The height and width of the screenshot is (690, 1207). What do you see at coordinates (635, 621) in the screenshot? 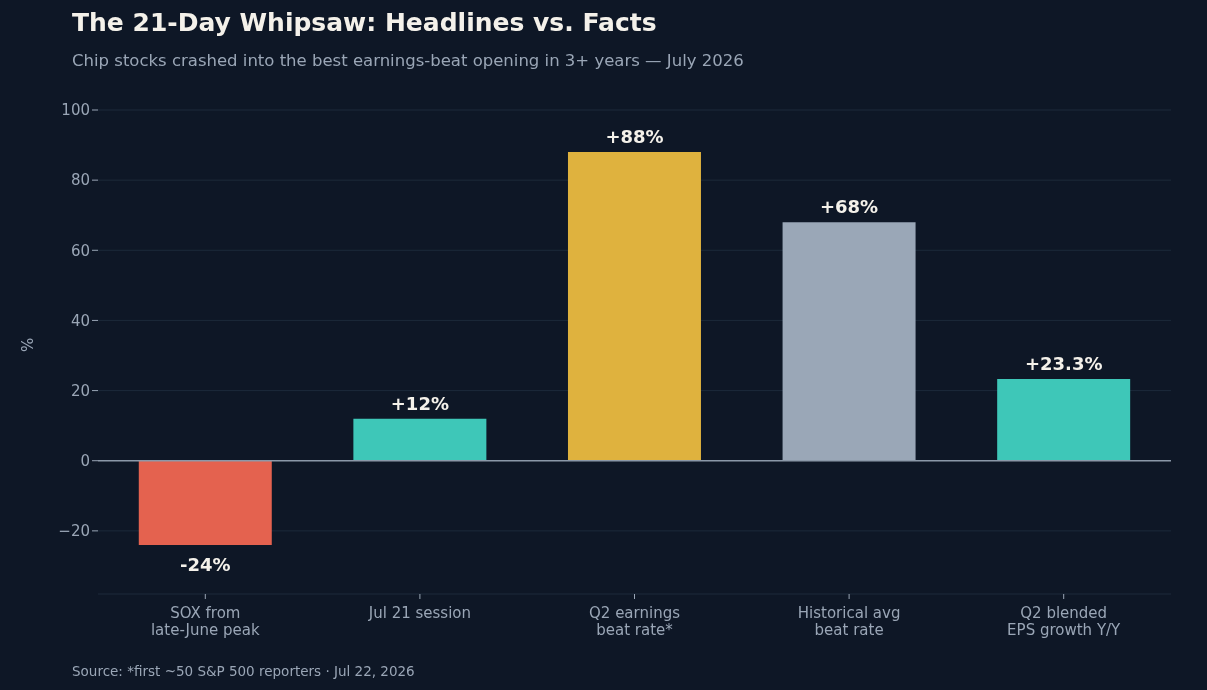
I see `x-tick-label: Q2 earnings beat rate*` at bounding box center [635, 621].